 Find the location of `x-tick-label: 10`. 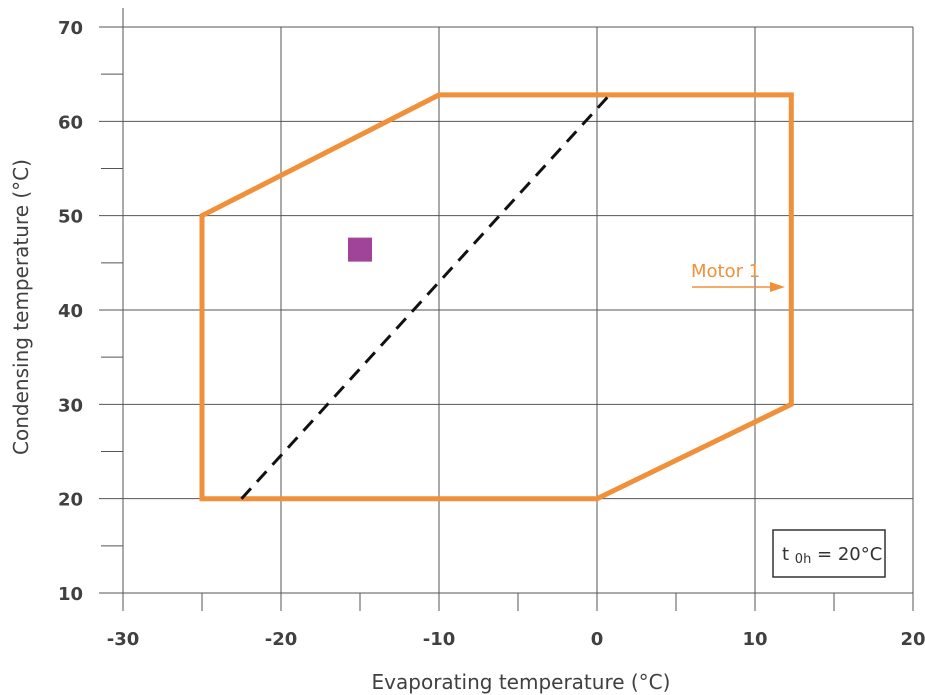

x-tick-label: 10 is located at coordinates (754, 639).